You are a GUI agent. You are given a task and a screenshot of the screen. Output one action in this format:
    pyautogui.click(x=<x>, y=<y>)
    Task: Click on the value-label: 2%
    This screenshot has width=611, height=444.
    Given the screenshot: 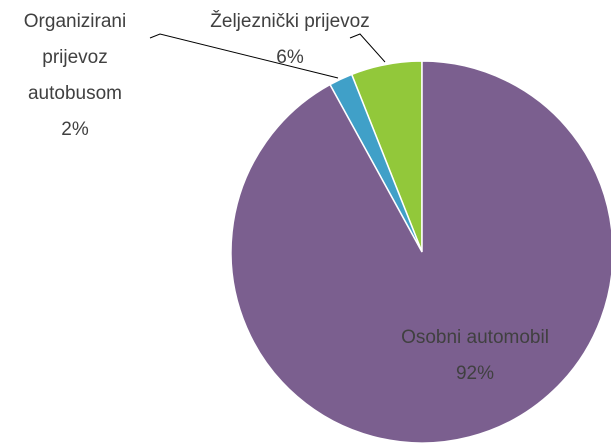 What is the action you would take?
    pyautogui.click(x=75, y=129)
    